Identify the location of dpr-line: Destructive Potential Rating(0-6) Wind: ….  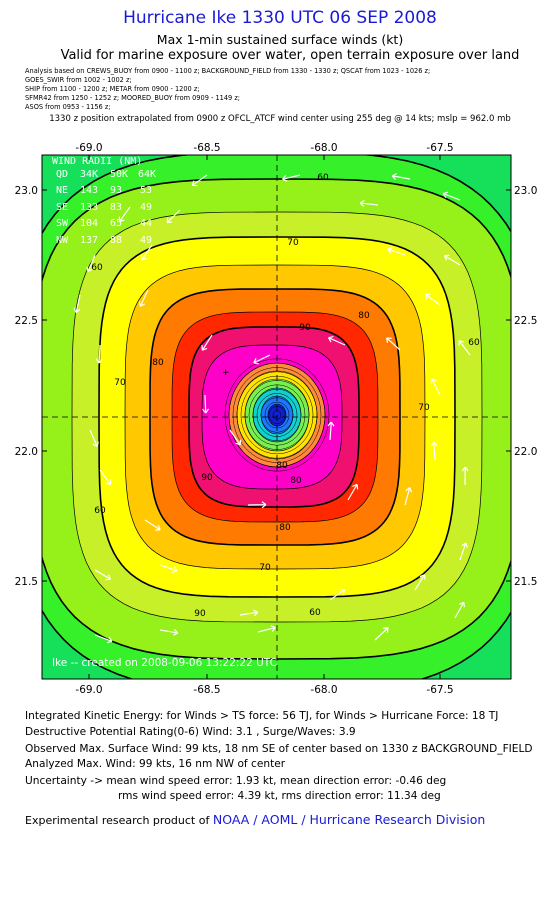
(190, 732).